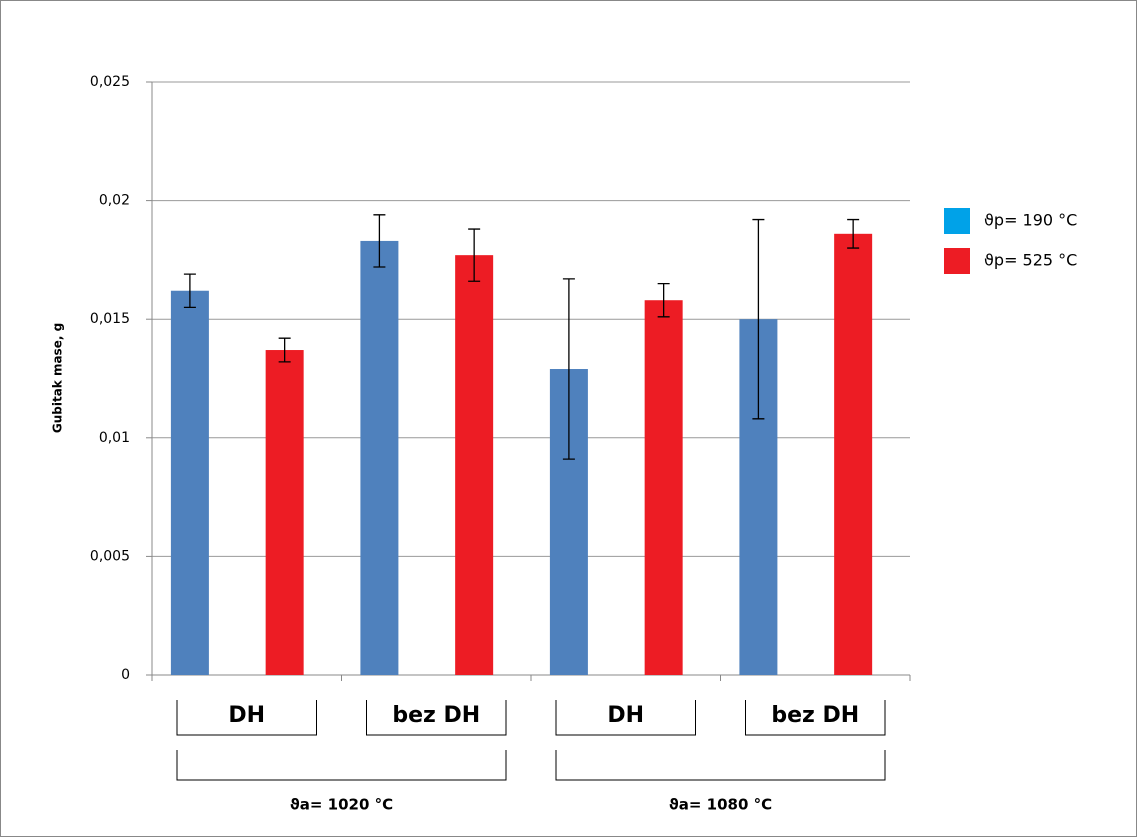 The image size is (1137, 837). What do you see at coordinates (125, 675) in the screenshot?
I see `y-tick-label: 0` at bounding box center [125, 675].